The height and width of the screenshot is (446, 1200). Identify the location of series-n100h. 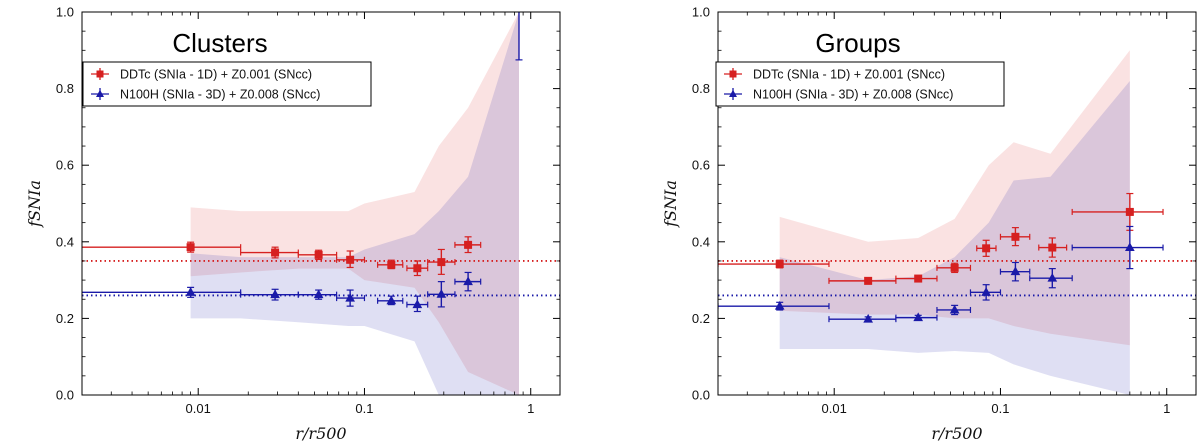
(941, 274).